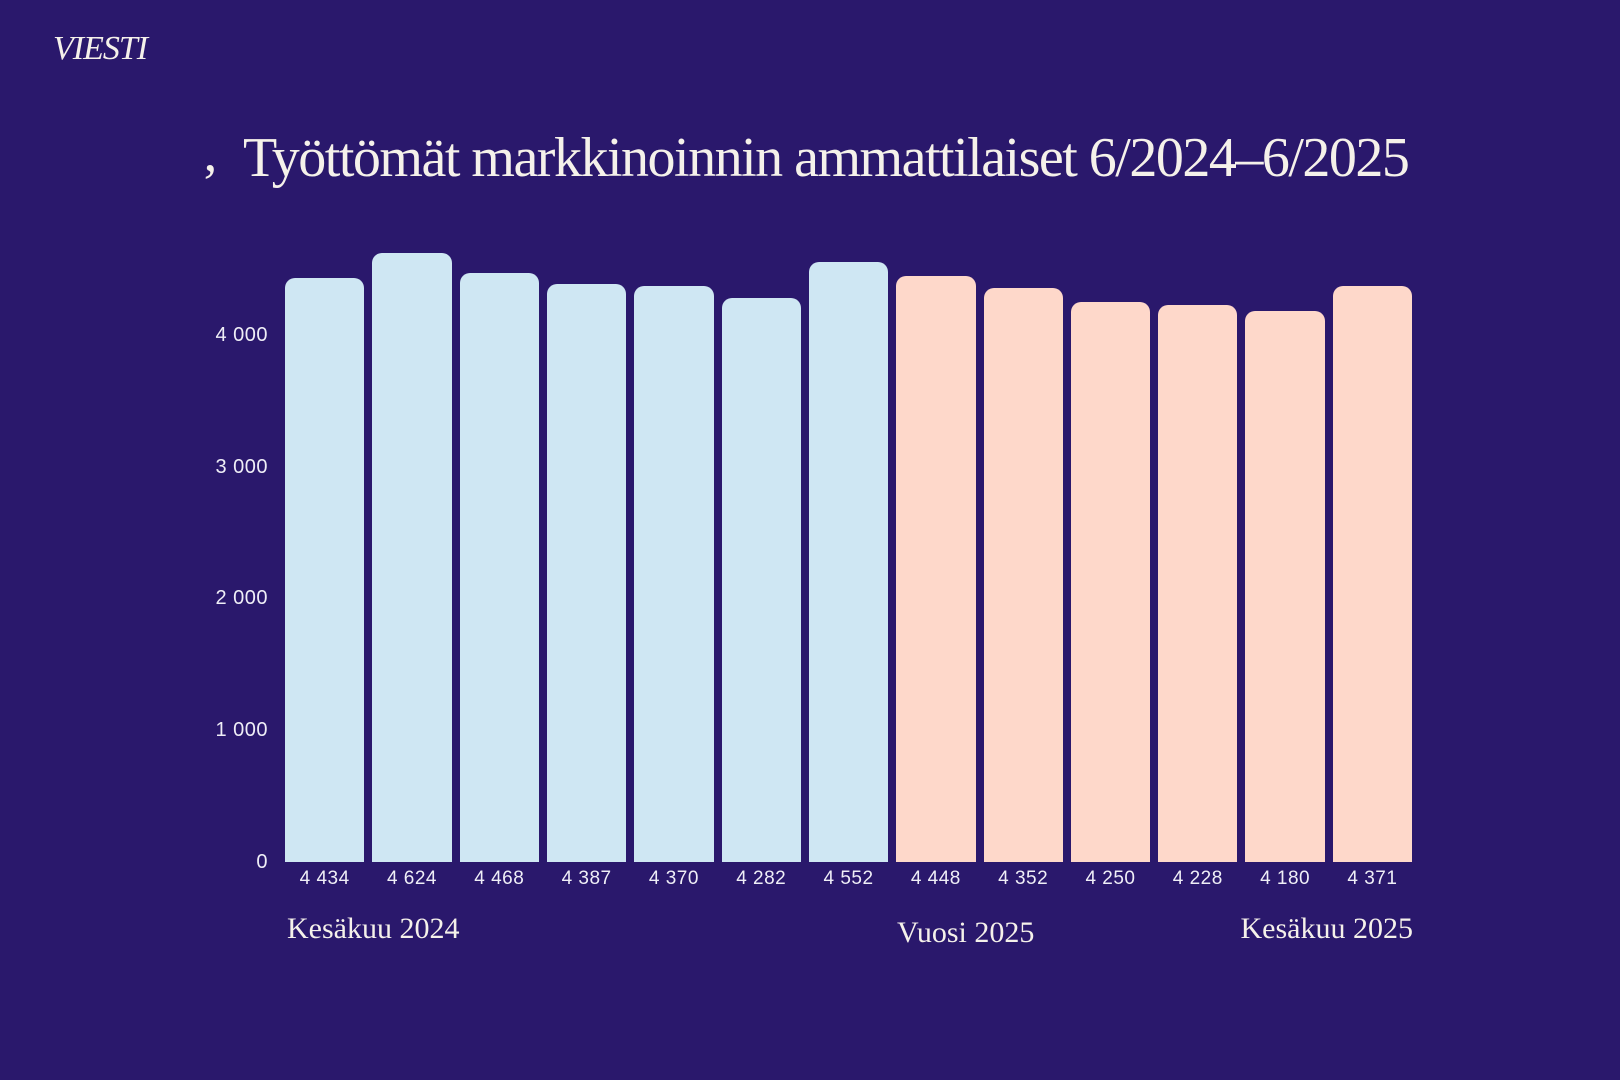 Image resolution: width=1620 pixels, height=1080 pixels. I want to click on y-axis-tick-label: 0, so click(262, 862).